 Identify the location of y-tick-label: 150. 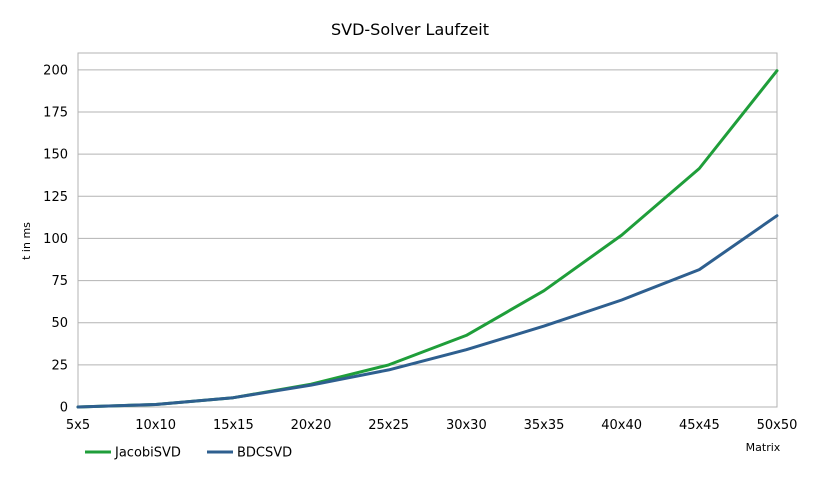
(55, 155).